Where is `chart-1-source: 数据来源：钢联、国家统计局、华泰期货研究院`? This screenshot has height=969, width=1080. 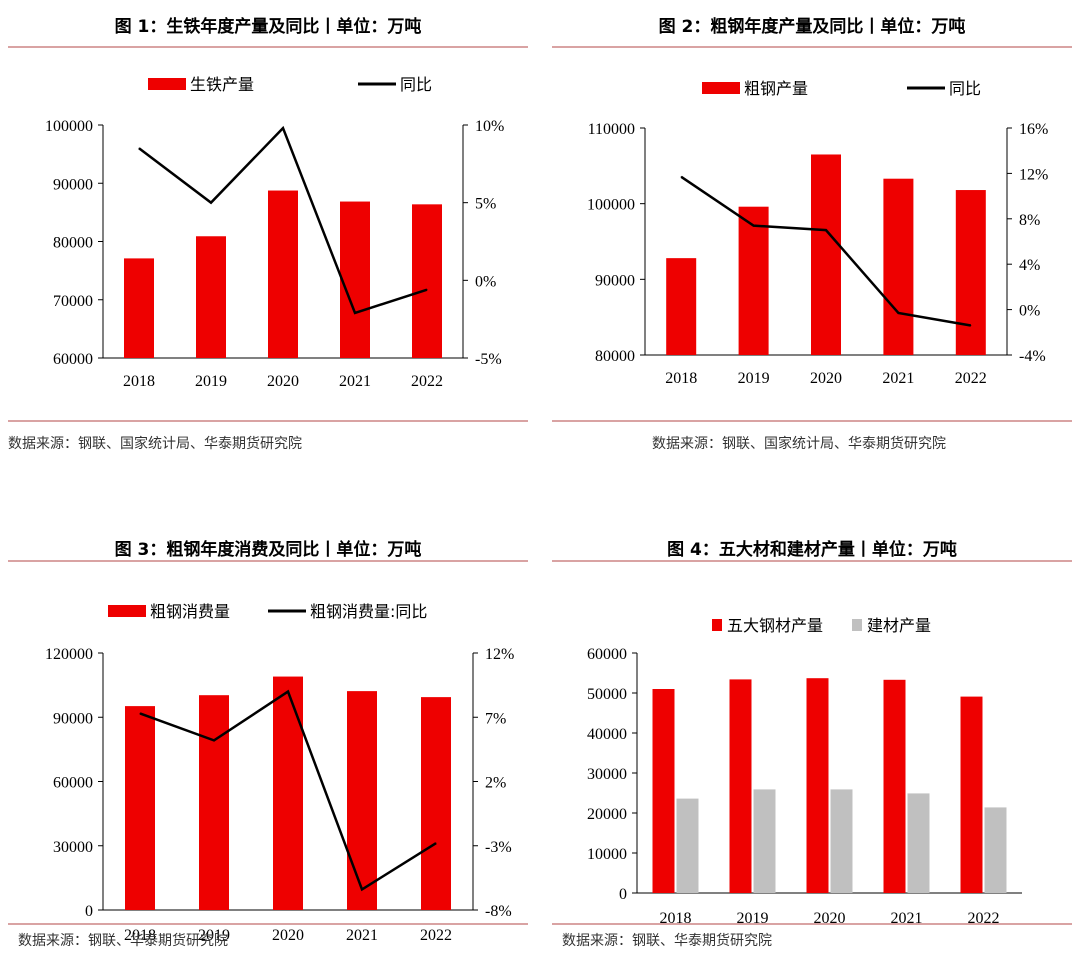 chart-1-source: 数据来源：钢联、国家统计局、华泰期货研究院 is located at coordinates (155, 444).